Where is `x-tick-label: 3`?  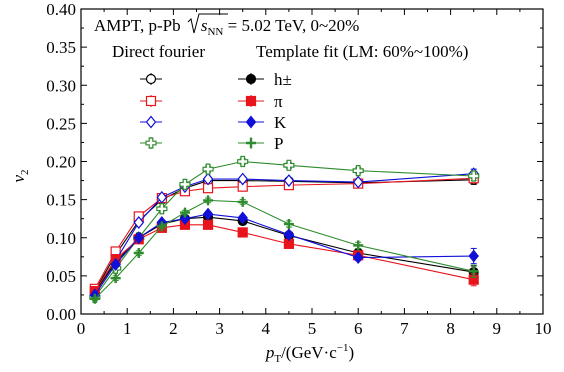
x-tick-label: 3 is located at coordinates (219, 328).